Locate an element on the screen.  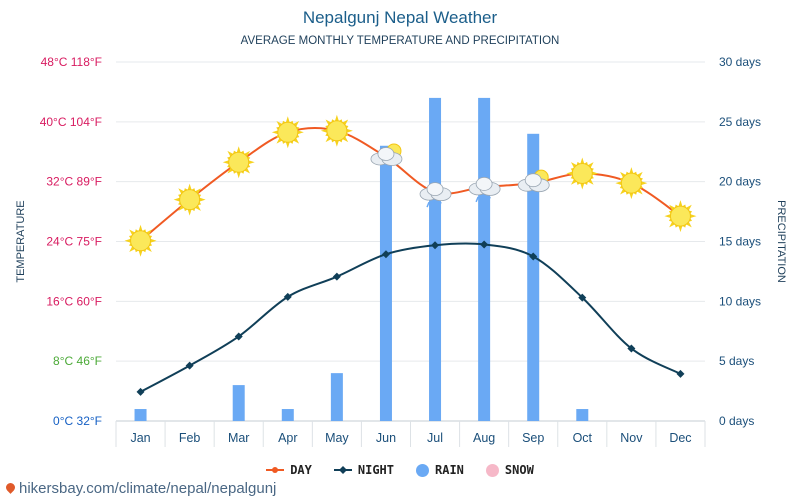
legend-label-rain: RAIN is located at coordinates (449, 470).